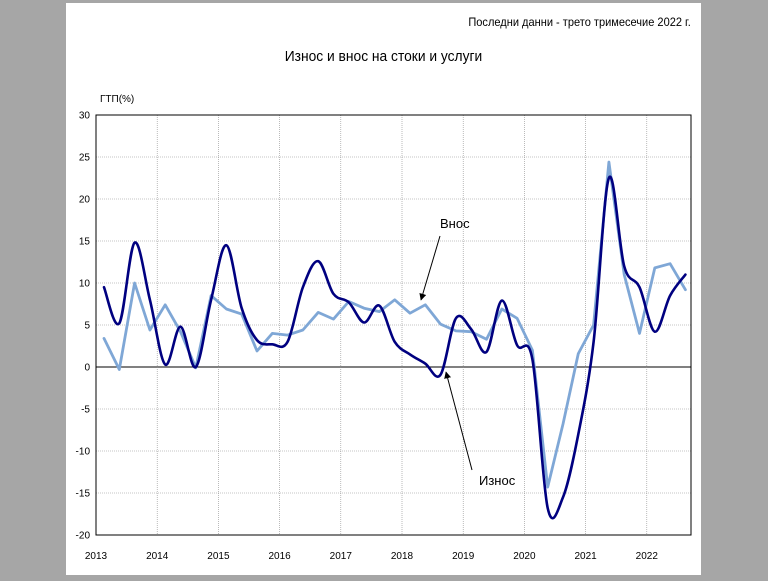  What do you see at coordinates (402, 556) in the screenshot?
I see `x-tick-label: 2018` at bounding box center [402, 556].